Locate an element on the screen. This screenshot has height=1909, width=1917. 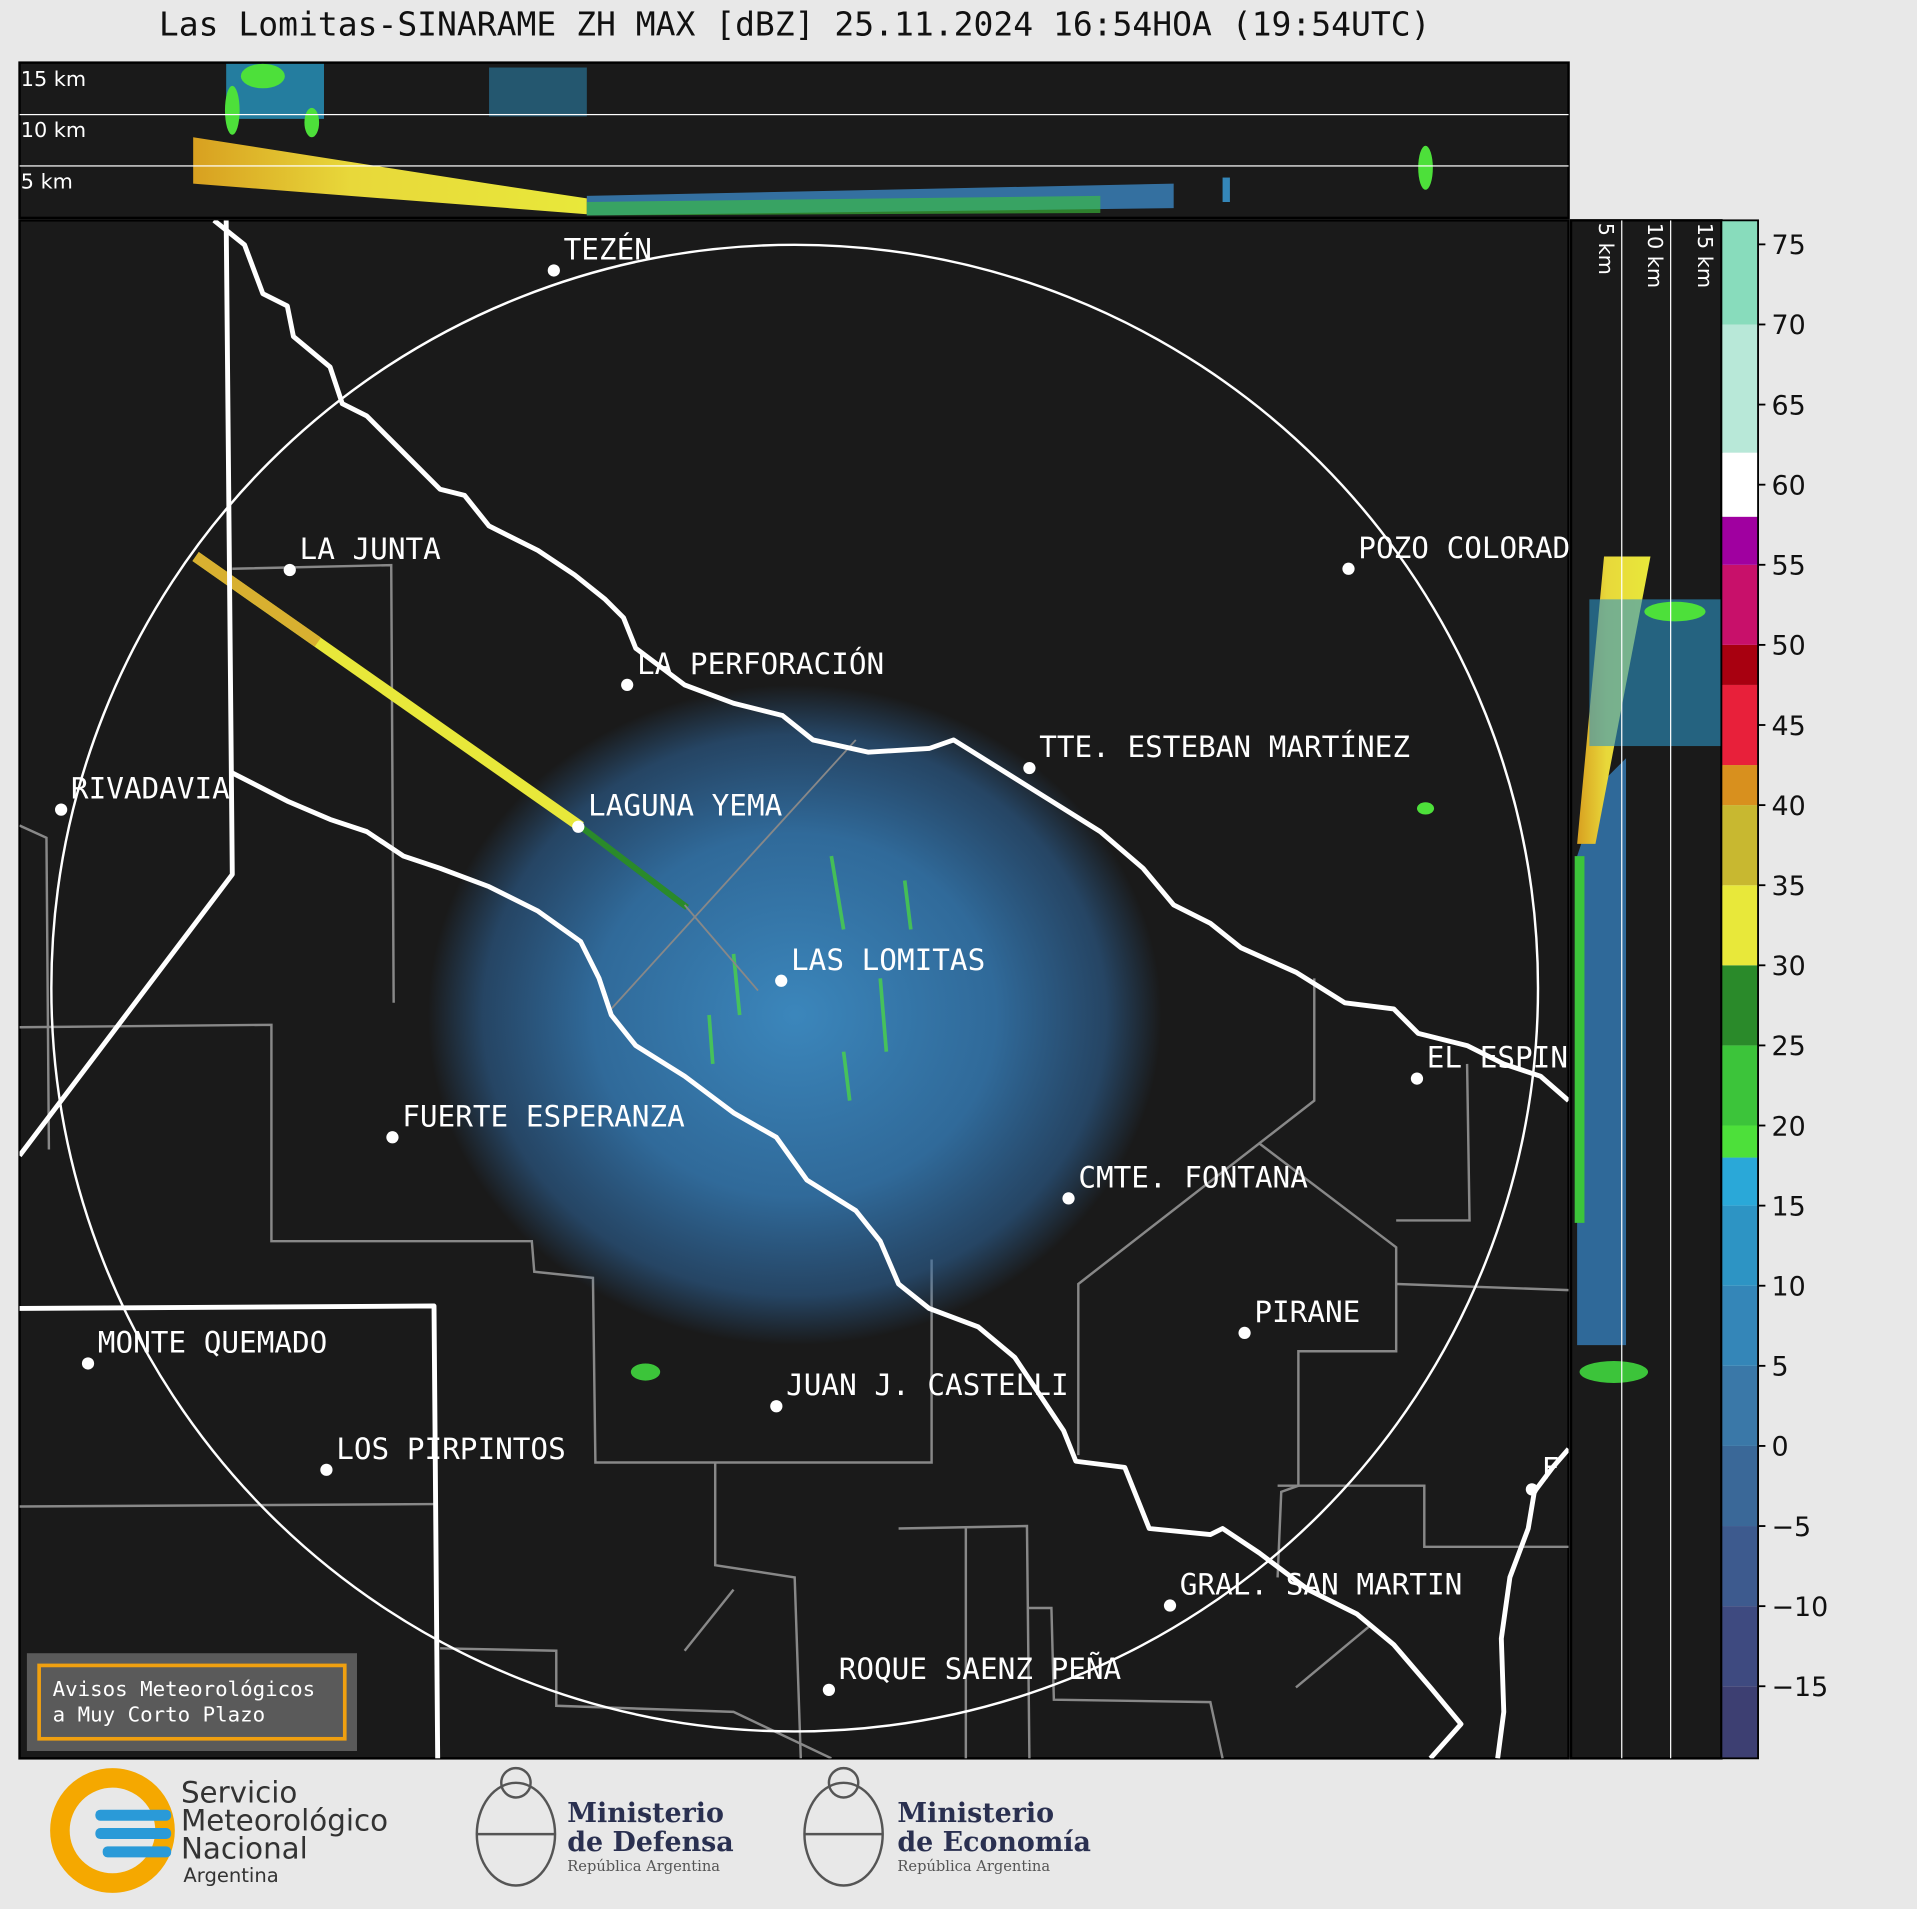
logo-text: Nacional is located at coordinates (244, 1849).